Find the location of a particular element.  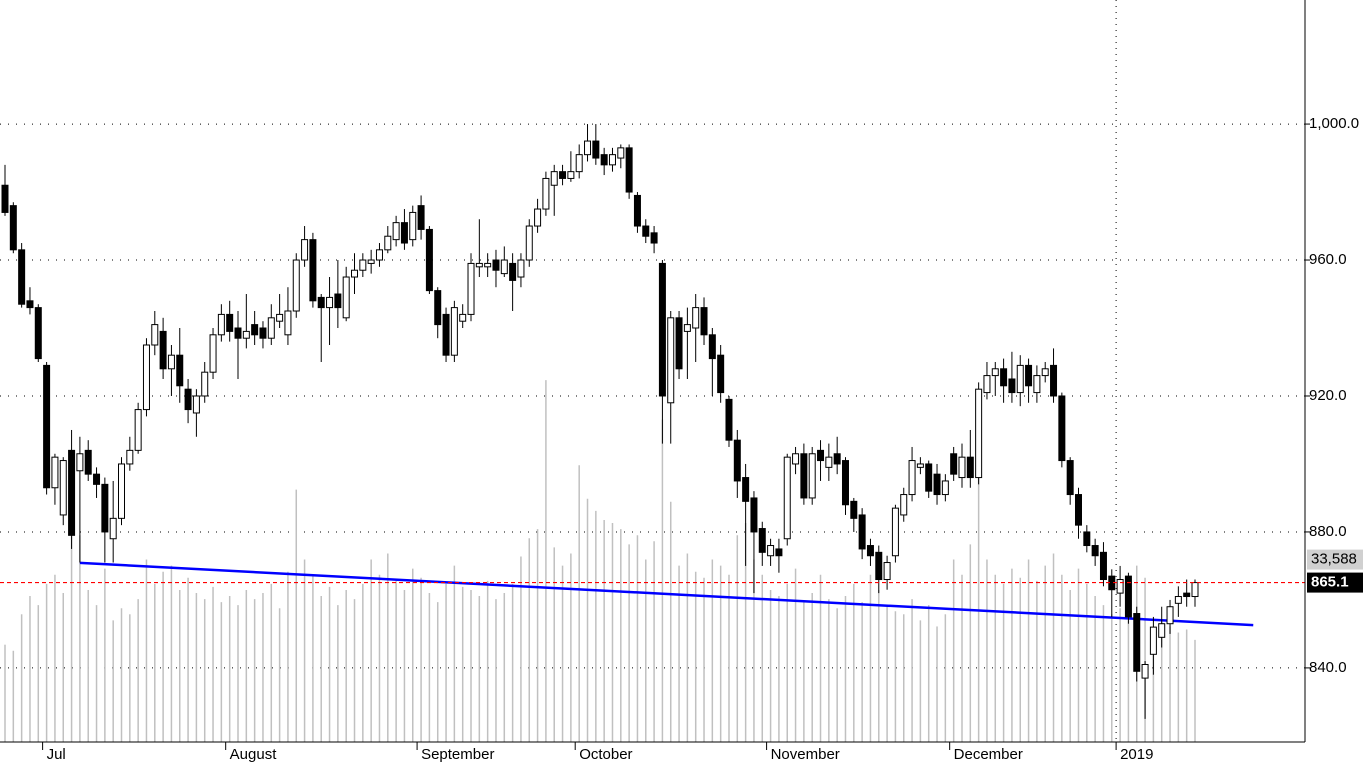

y-tick-label: 1,000.0 is located at coordinates (1334, 123).